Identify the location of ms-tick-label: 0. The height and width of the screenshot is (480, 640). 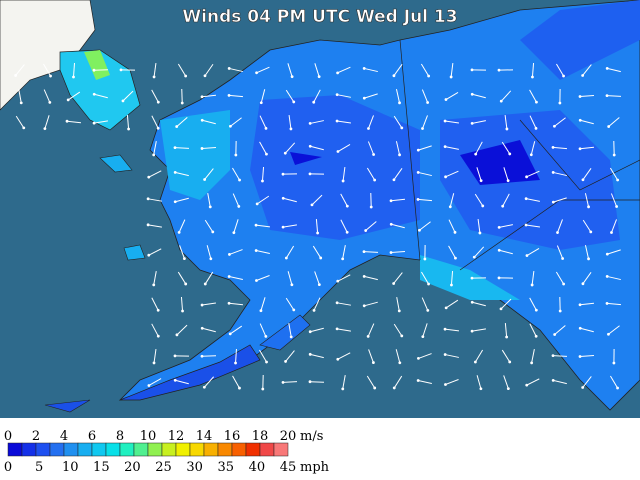
(8, 436).